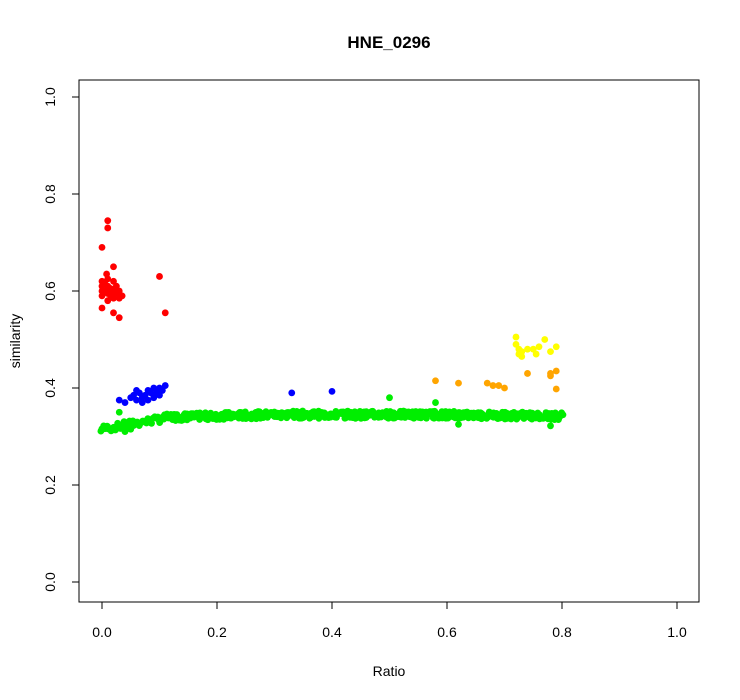 The width and height of the screenshot is (740, 700). I want to click on y-axis: 0.0 0.2 0.4 0.6 0.8 1.0, so click(61, 339).